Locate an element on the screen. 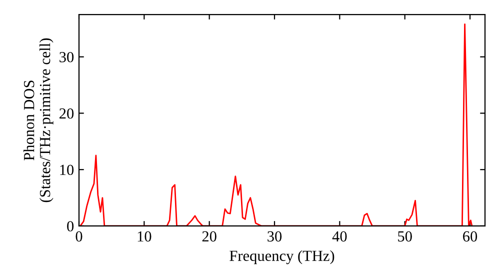 This screenshot has height=280, width=500. x-tick-label: 20 is located at coordinates (209, 236).